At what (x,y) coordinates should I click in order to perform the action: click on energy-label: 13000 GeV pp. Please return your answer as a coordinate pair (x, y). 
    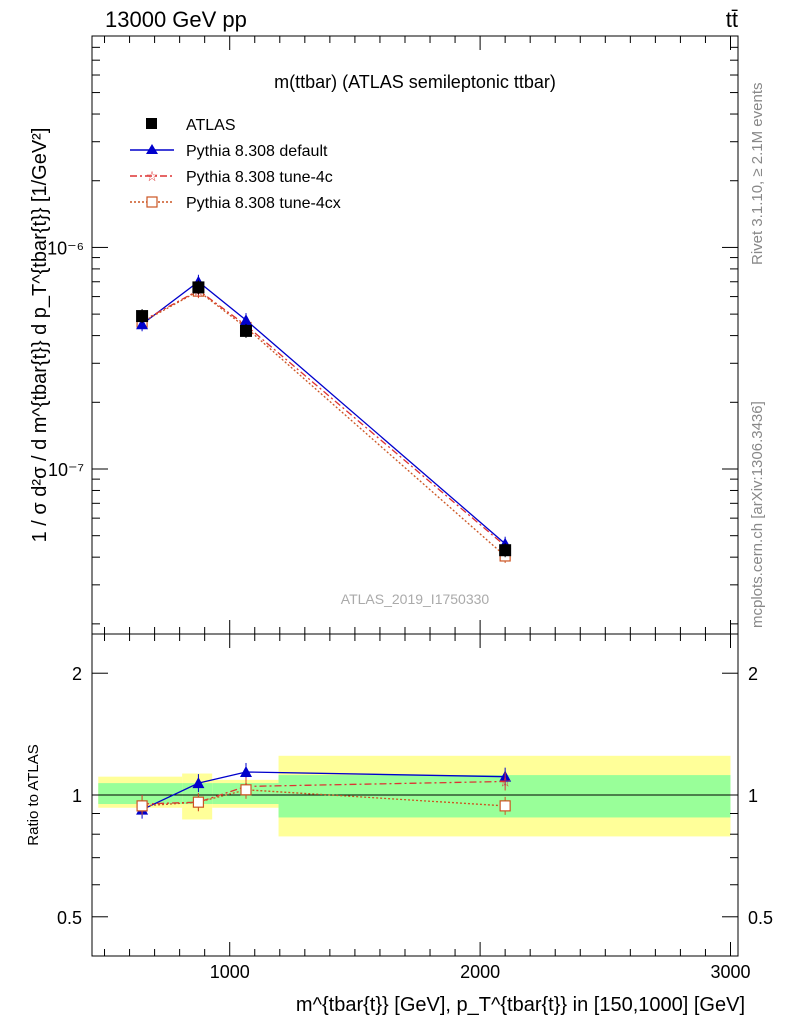
    Looking at the image, I should click on (176, 19).